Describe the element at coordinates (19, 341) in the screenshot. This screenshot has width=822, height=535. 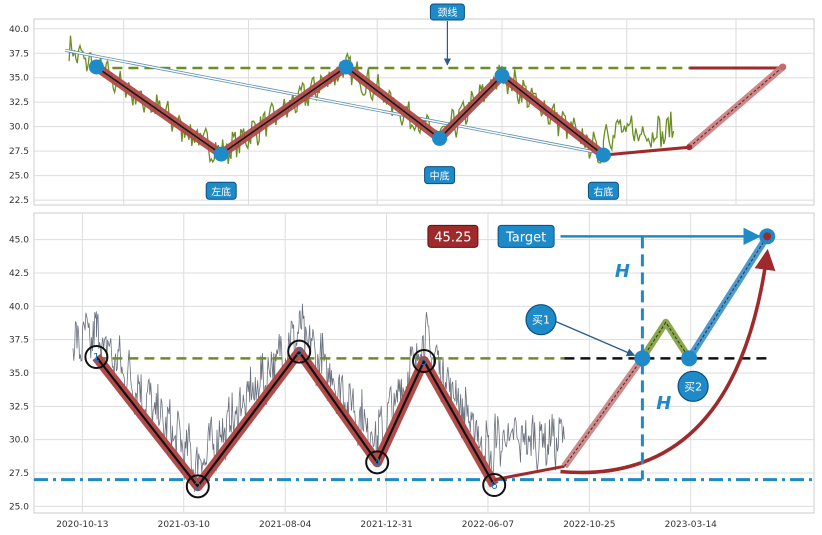
I see `bottom-y-tick-label: 37.5` at that location.